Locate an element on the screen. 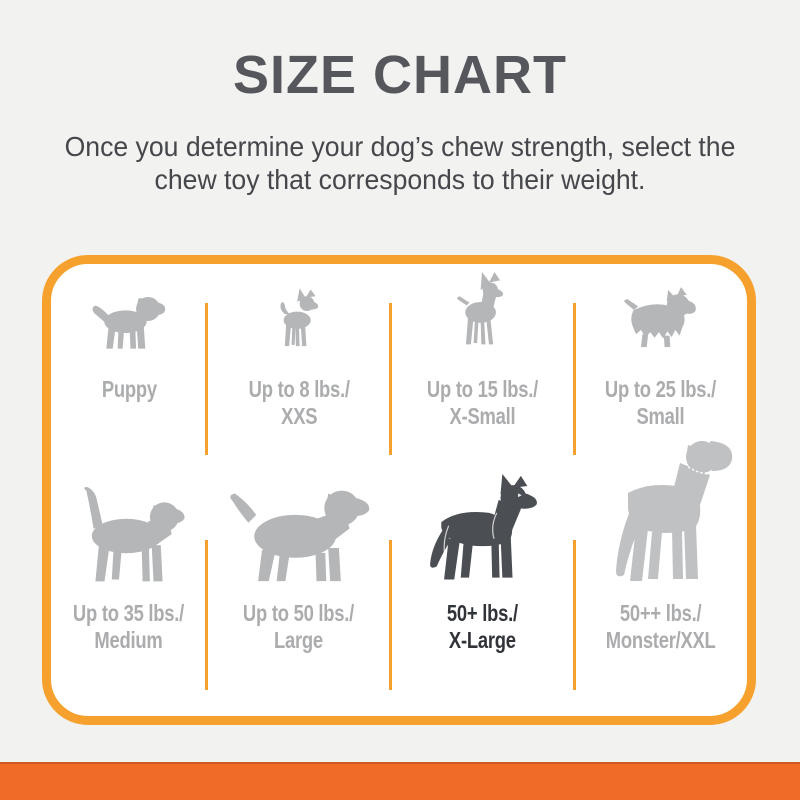 Image resolution: width=800 pixels, height=800 pixels. great-dane-icon is located at coordinates (673, 511).